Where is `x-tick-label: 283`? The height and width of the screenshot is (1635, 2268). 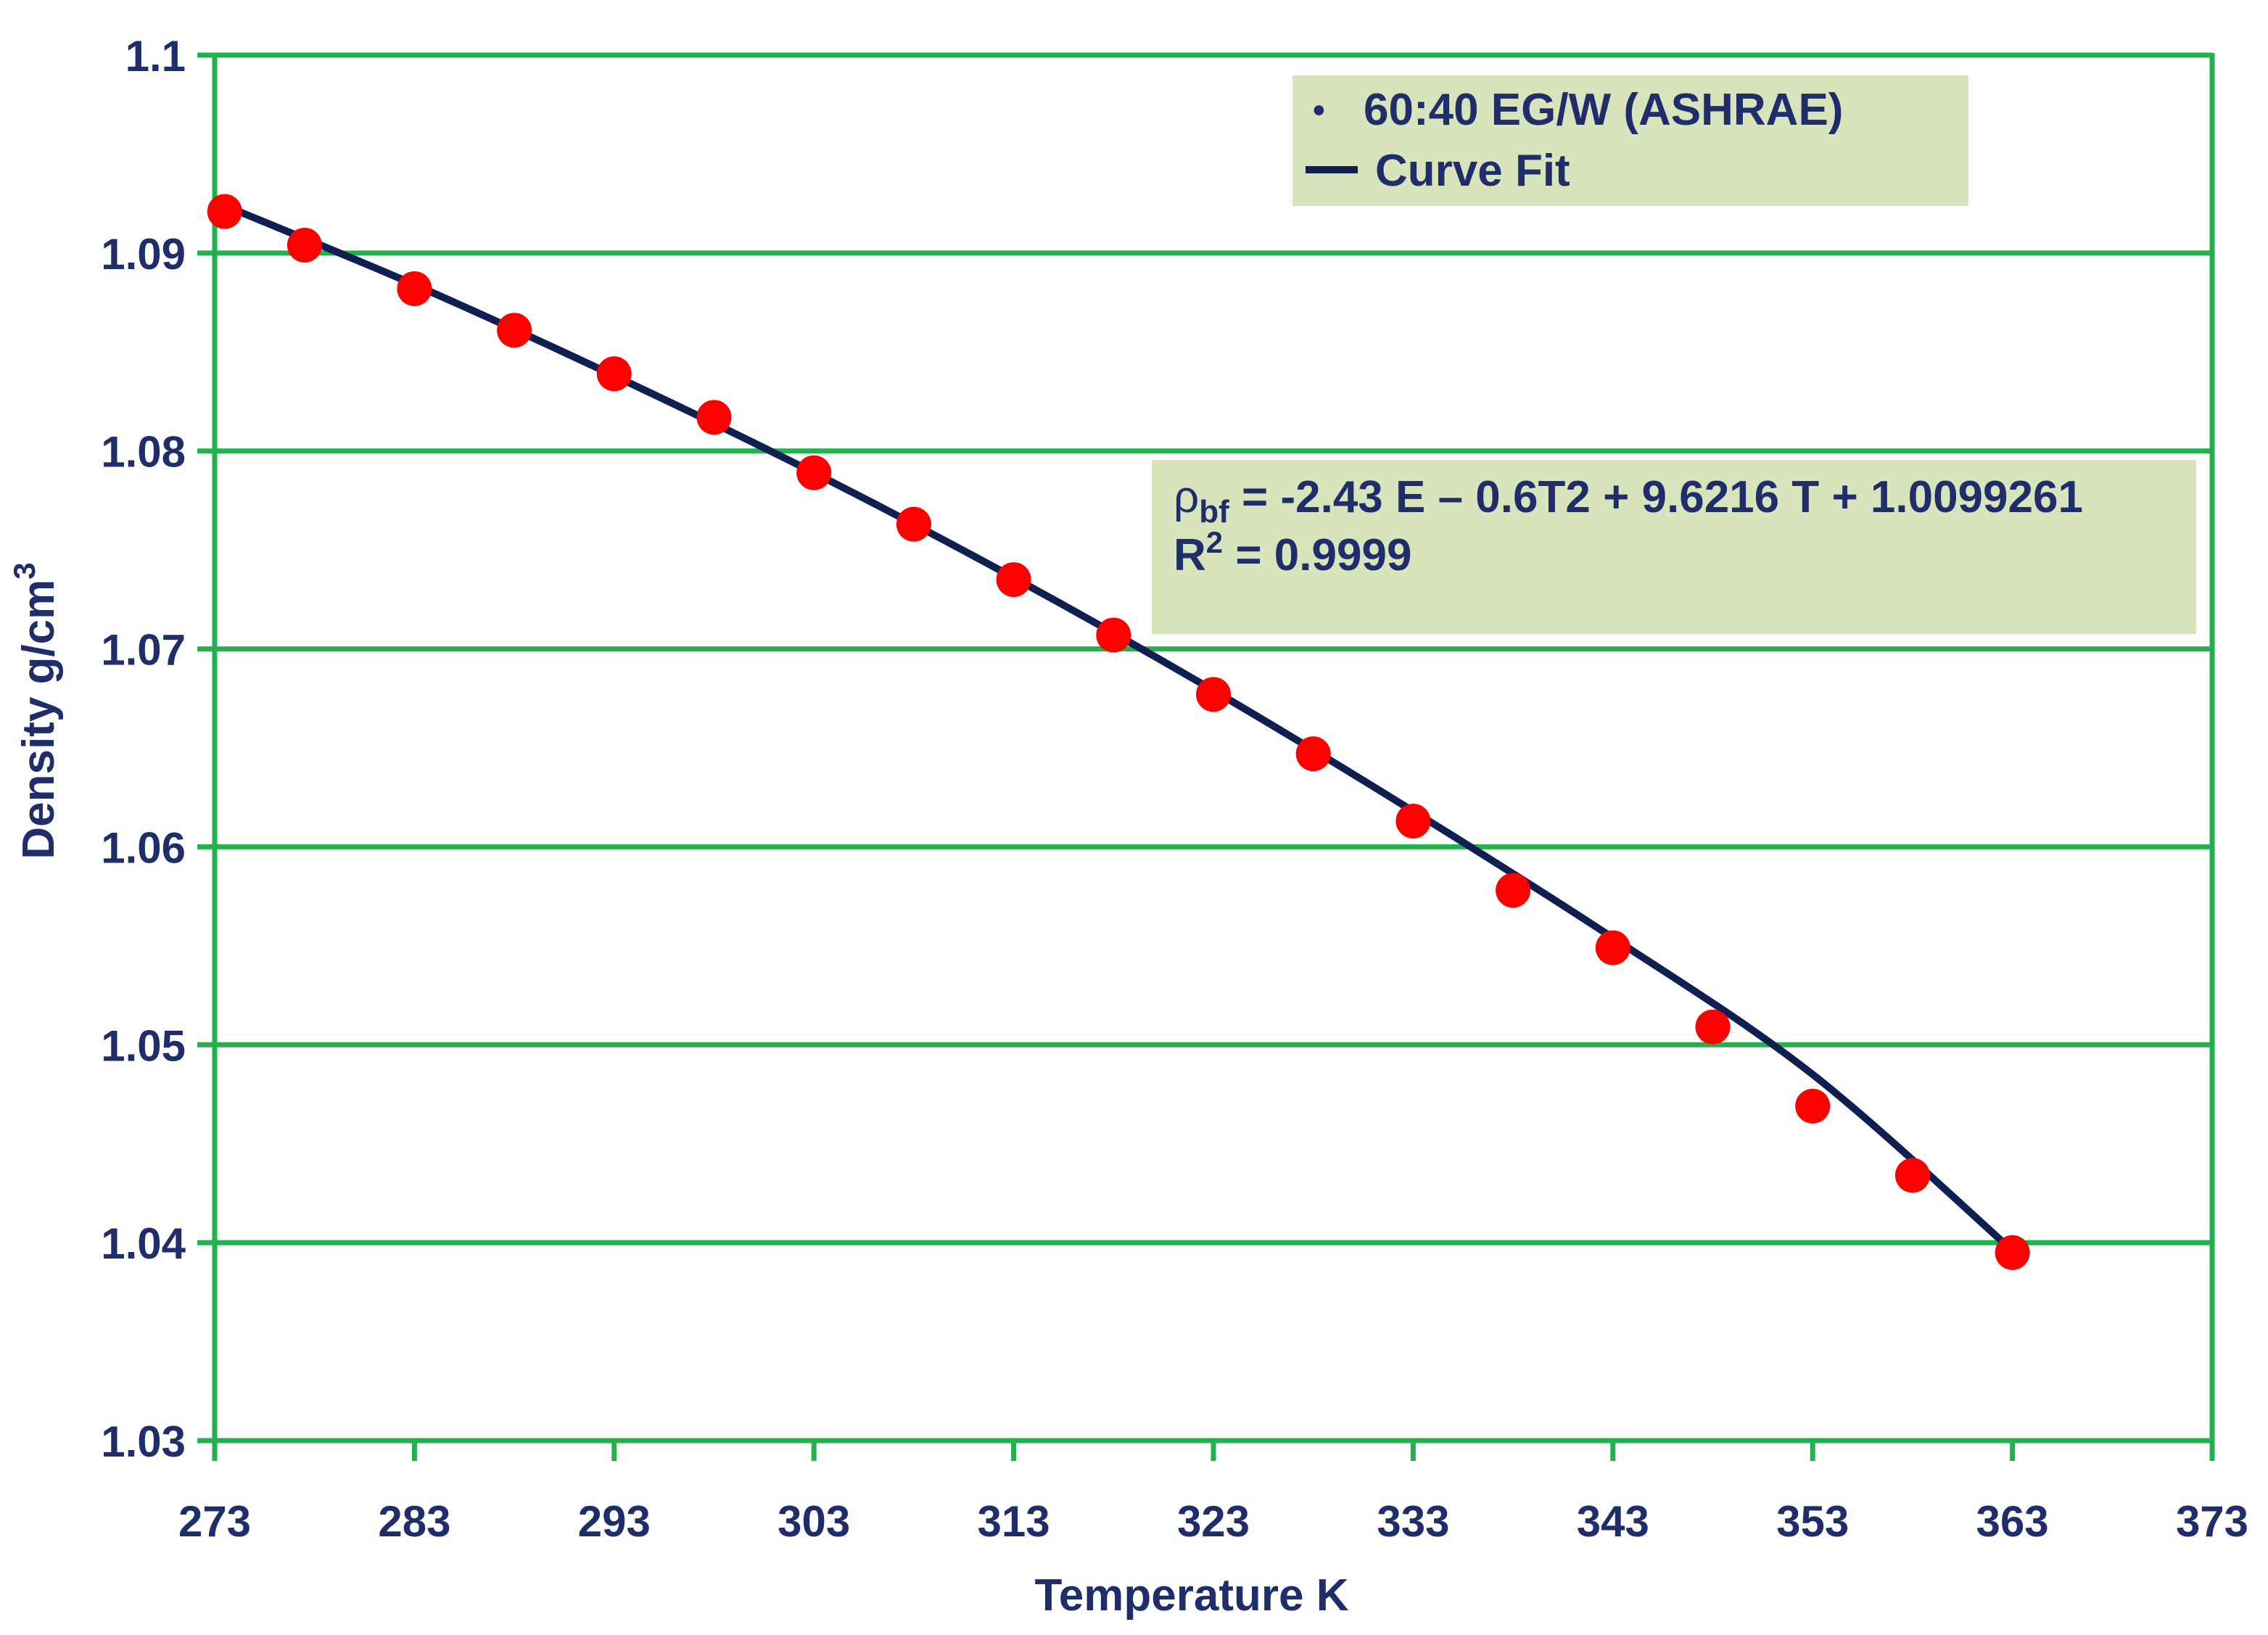
x-tick-label: 283 is located at coordinates (414, 1521).